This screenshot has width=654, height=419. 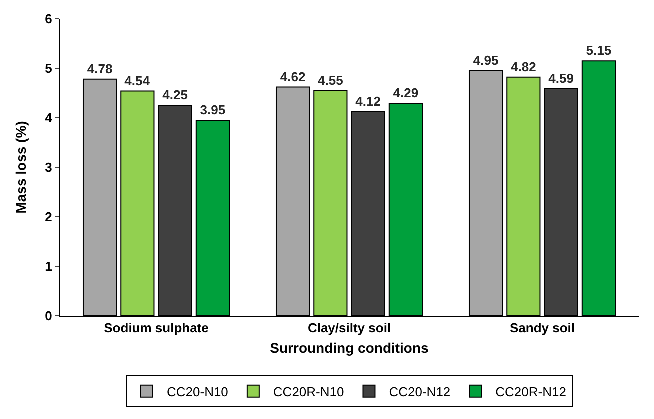 What do you see at coordinates (531, 392) in the screenshot?
I see `legend-label: CC20R-N12` at bounding box center [531, 392].